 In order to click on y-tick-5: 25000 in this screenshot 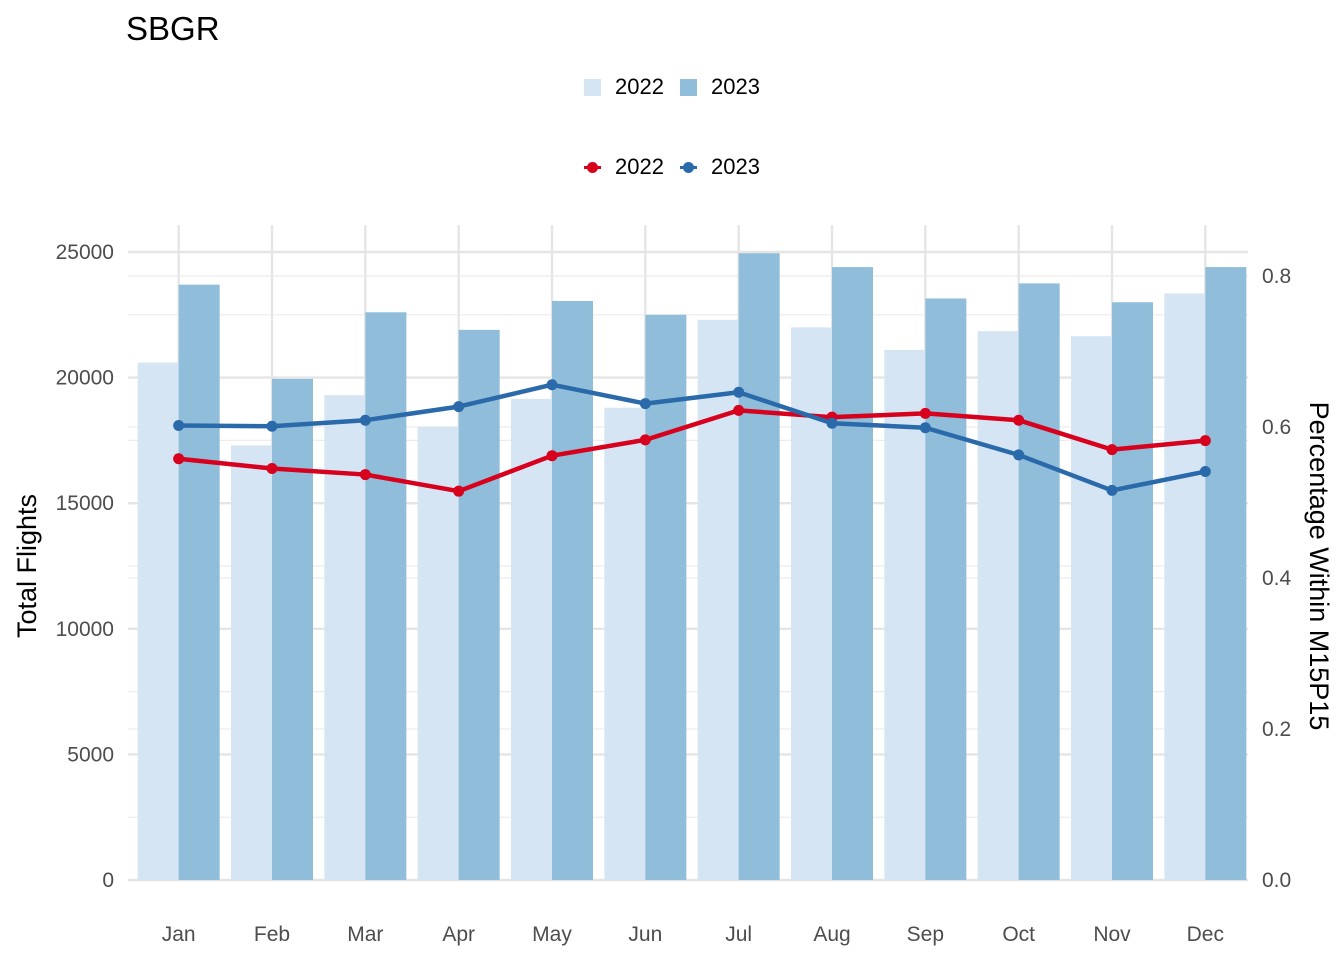, I will do `click(85, 252)`.